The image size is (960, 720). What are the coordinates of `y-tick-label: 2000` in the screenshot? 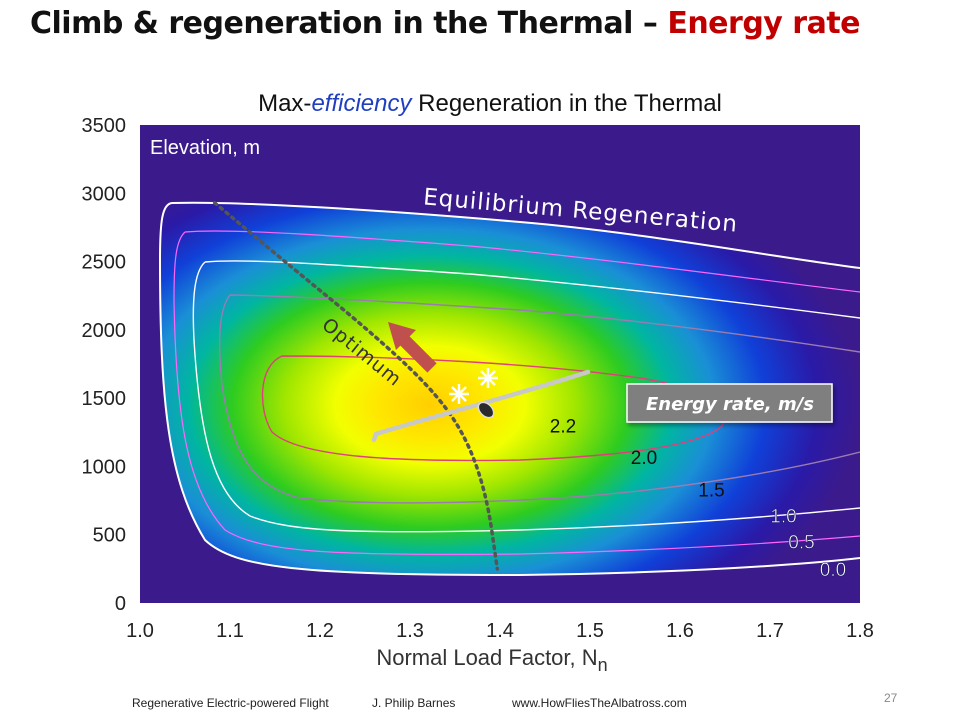 It's located at (104, 331).